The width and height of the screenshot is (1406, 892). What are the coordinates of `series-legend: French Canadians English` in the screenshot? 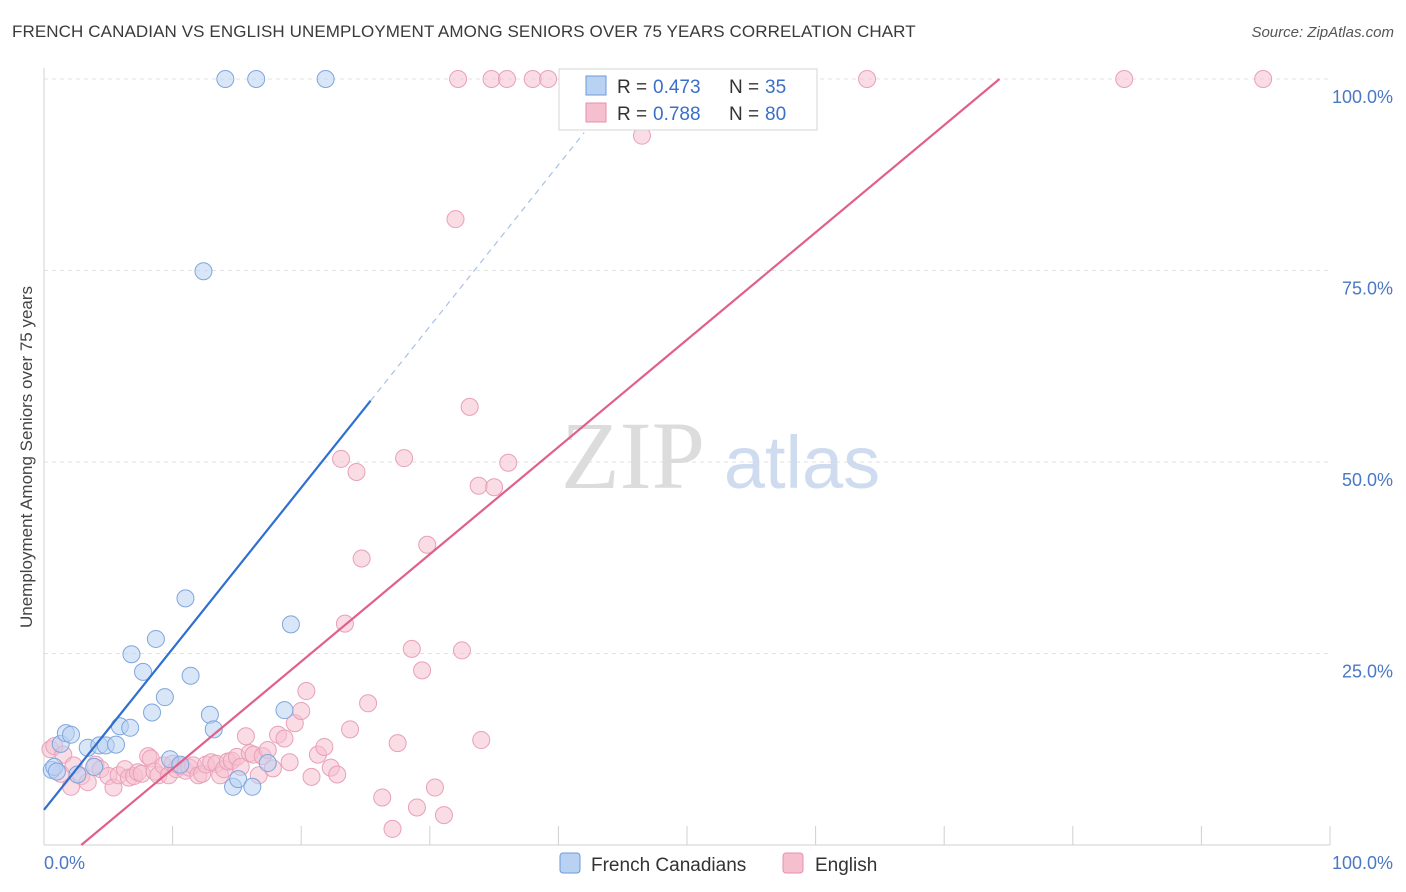 It's located at (718, 864).